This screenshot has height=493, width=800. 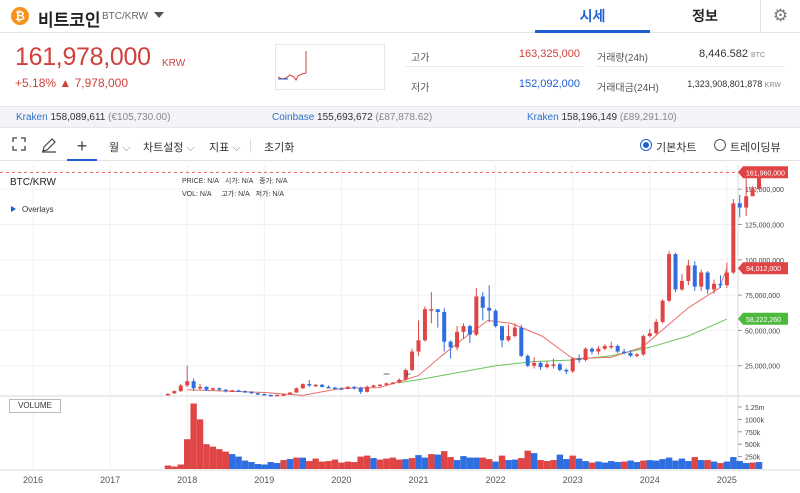 What do you see at coordinates (763, 318) in the screenshot?
I see `price-tag-box` at bounding box center [763, 318].